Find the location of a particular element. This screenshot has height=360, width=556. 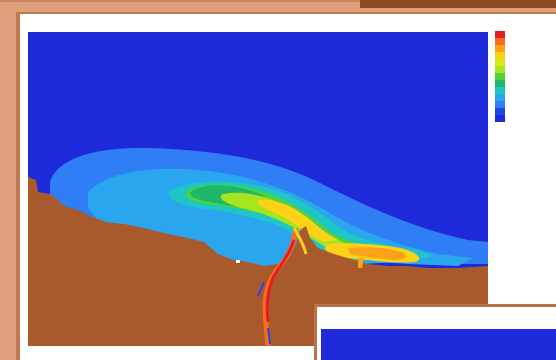

river-tail is located at coordinates (261, 289).